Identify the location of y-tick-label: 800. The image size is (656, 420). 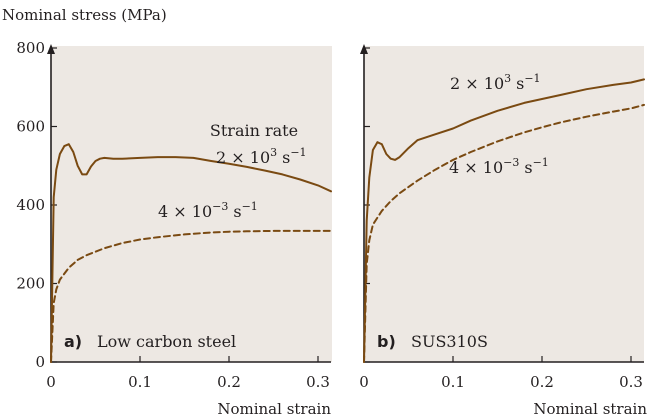
(30, 48).